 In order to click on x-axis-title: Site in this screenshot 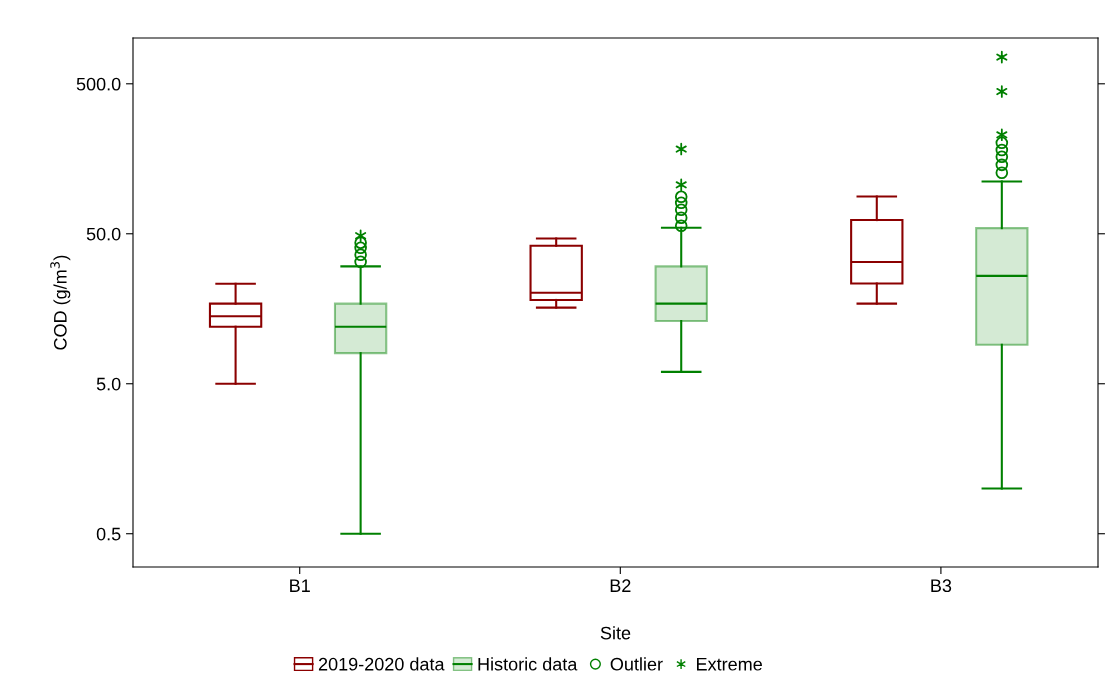, I will do `click(615, 633)`.